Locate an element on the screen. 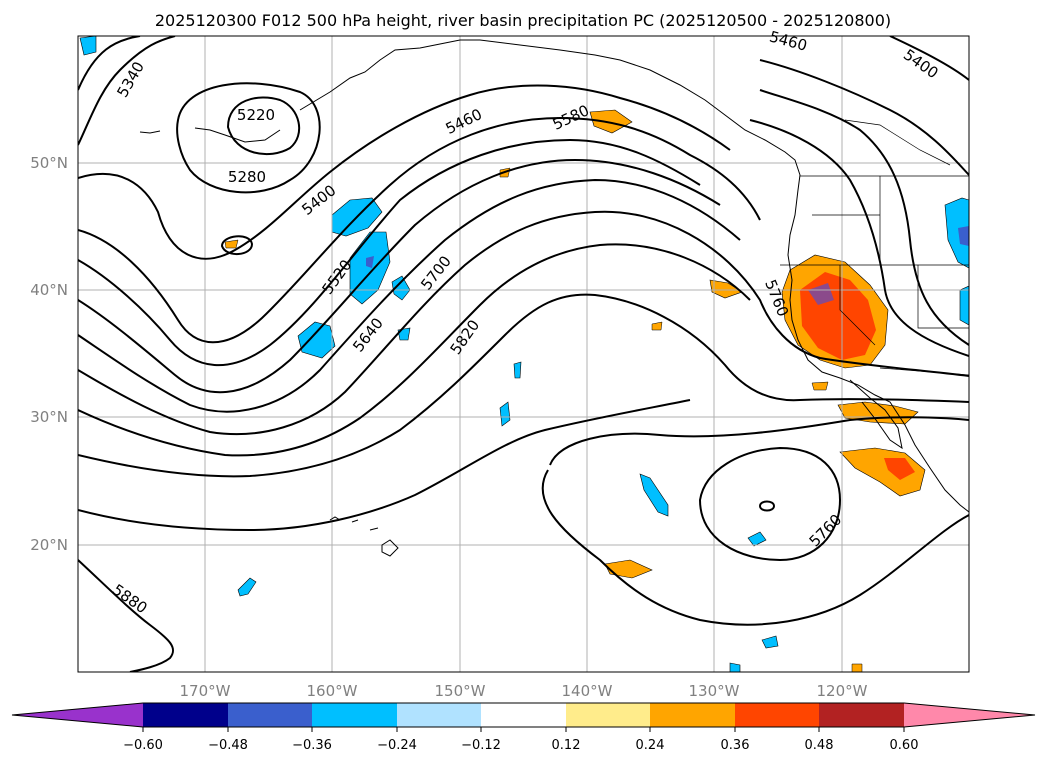 This screenshot has height=765, width=1047. lat-label: 30°N is located at coordinates (49, 417).